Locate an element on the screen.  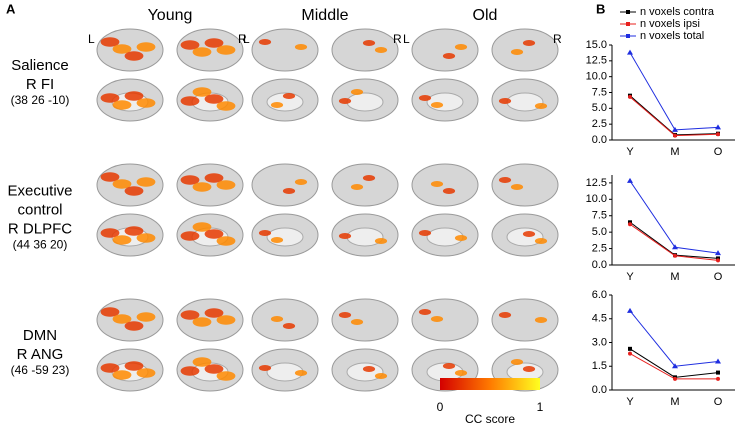
row-label: R FI is located at coordinates (40, 84).